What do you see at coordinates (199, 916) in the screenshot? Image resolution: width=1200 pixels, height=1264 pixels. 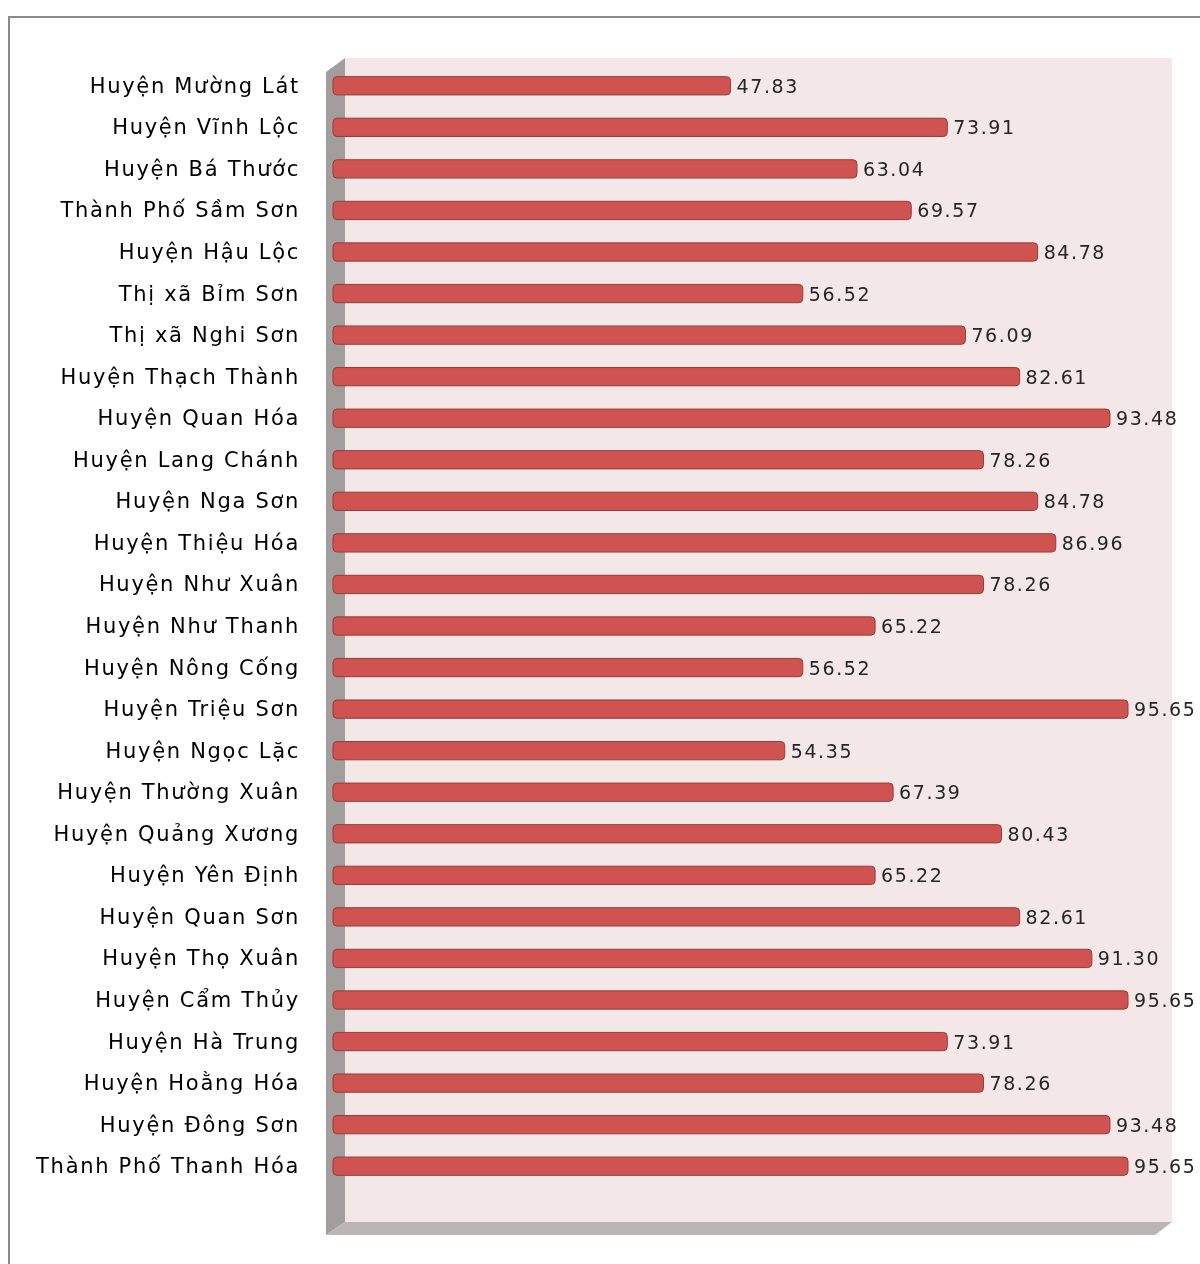 I see `y-tick-label: Huyện Quan Sơn` at bounding box center [199, 916].